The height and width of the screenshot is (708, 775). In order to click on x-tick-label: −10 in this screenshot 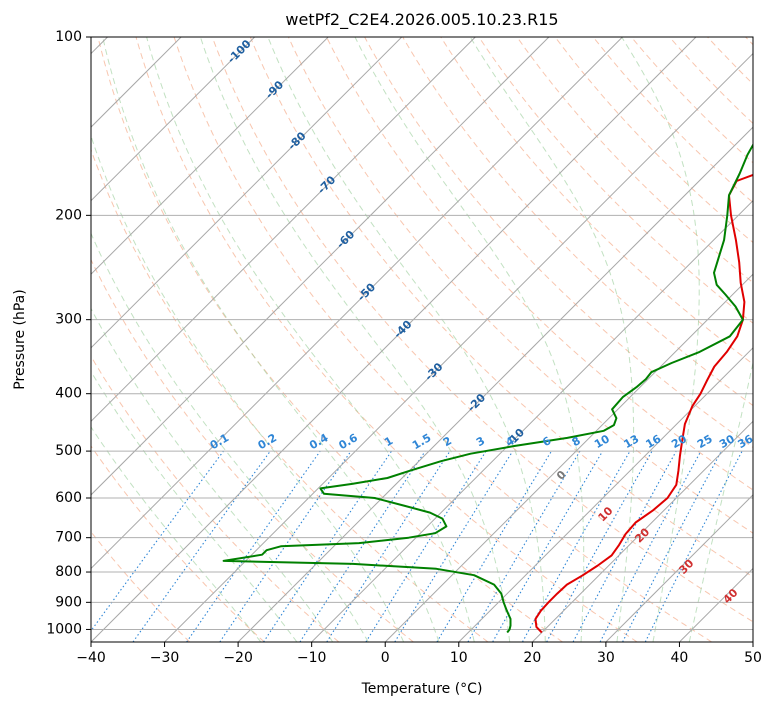, I will do `click(312, 658)`.